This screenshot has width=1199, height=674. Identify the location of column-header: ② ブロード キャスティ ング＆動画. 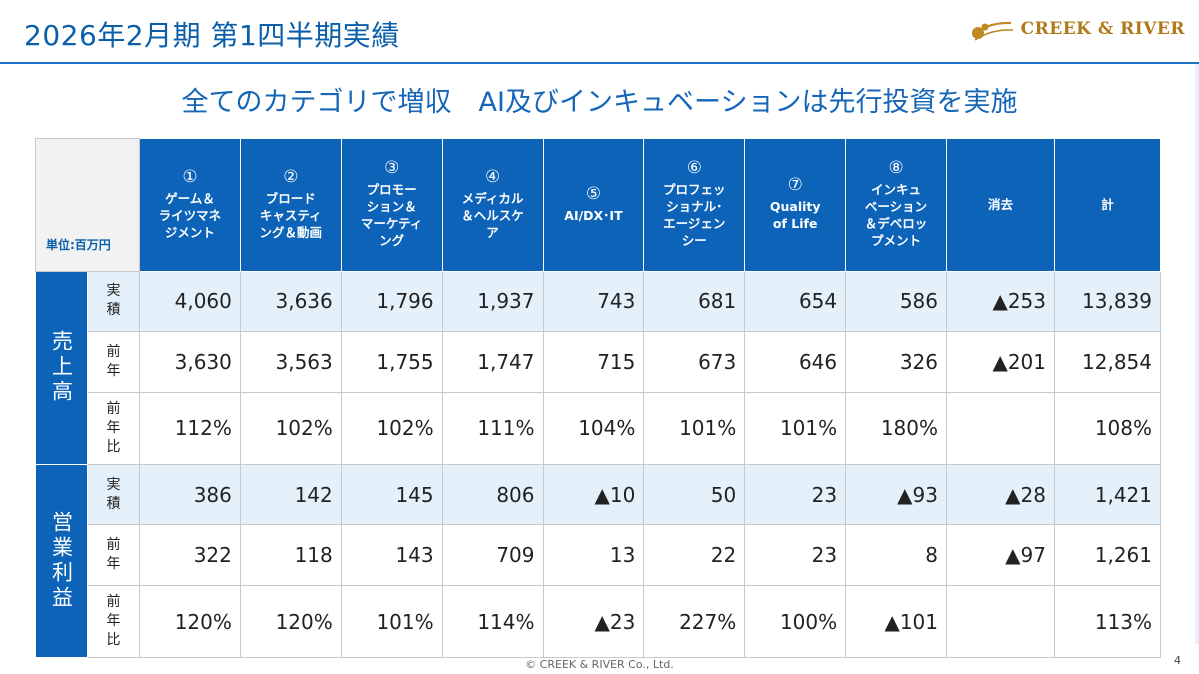
(290, 205).